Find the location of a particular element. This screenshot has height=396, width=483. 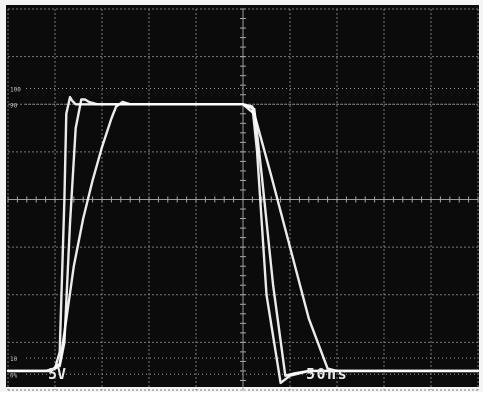

marker-label: 90 is located at coordinates (14, 105).